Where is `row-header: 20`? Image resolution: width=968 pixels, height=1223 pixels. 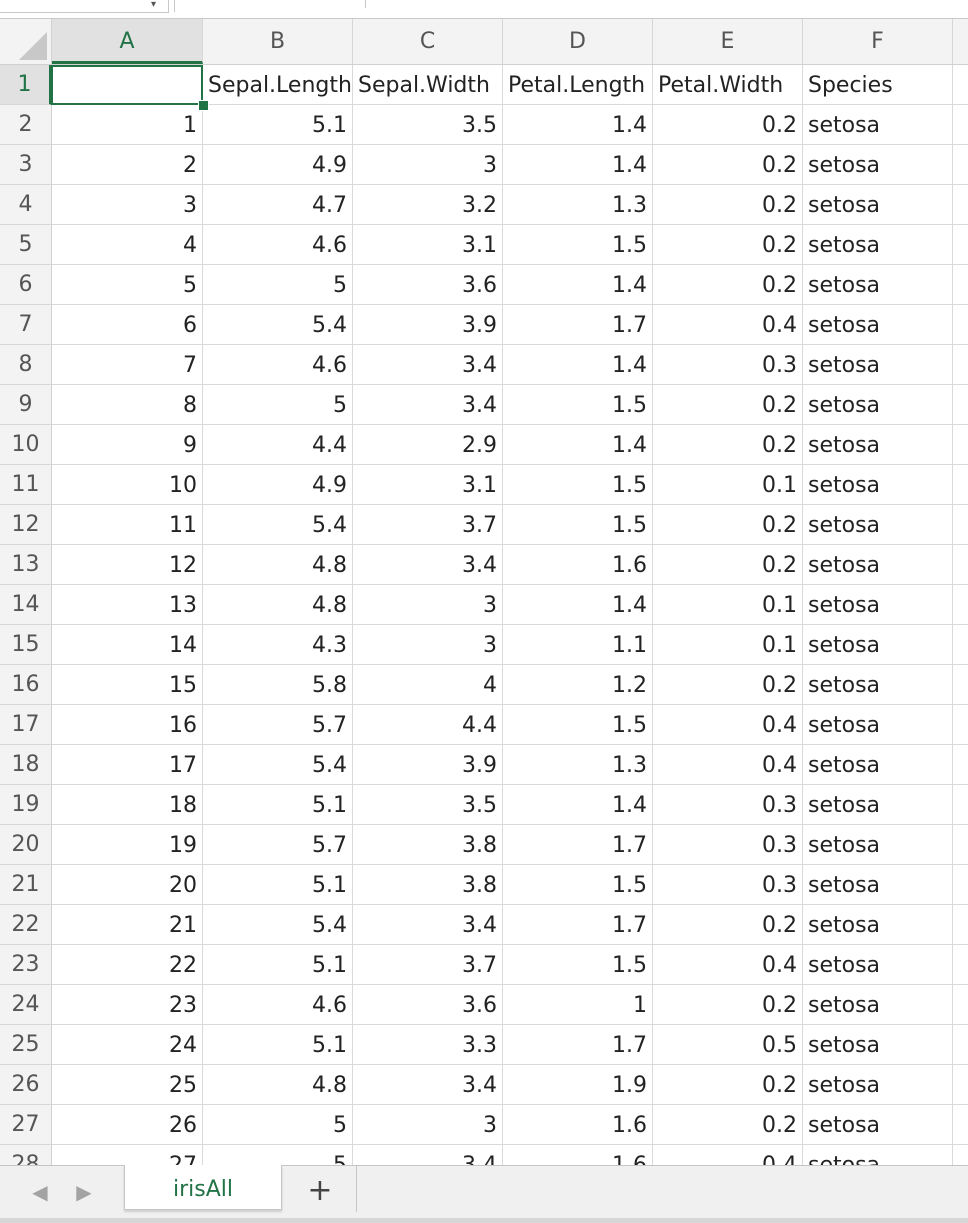 row-header: 20 is located at coordinates (26, 845).